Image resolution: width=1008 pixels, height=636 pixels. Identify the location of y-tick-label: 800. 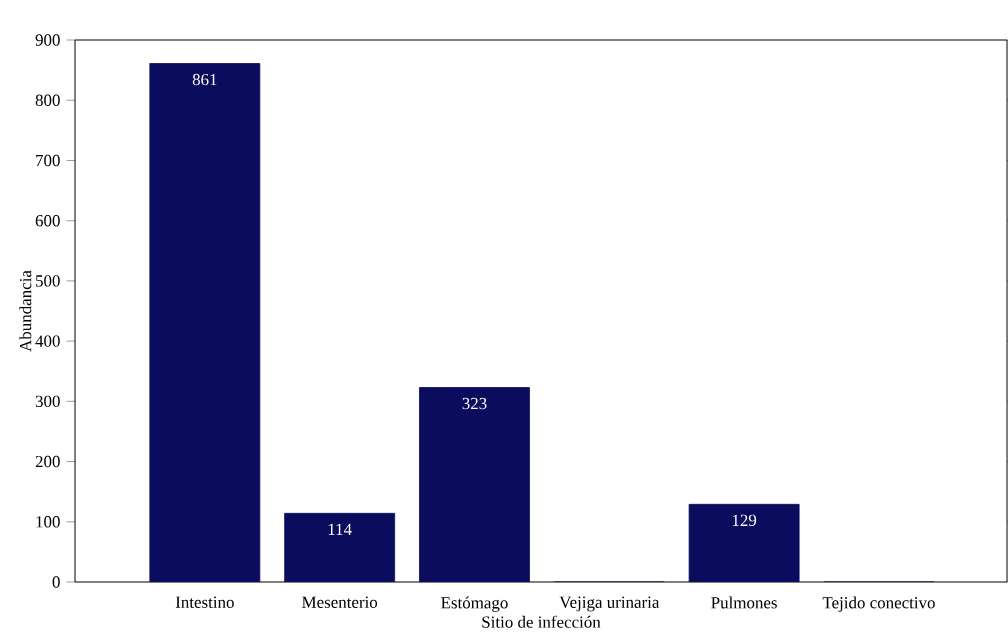
(47, 100).